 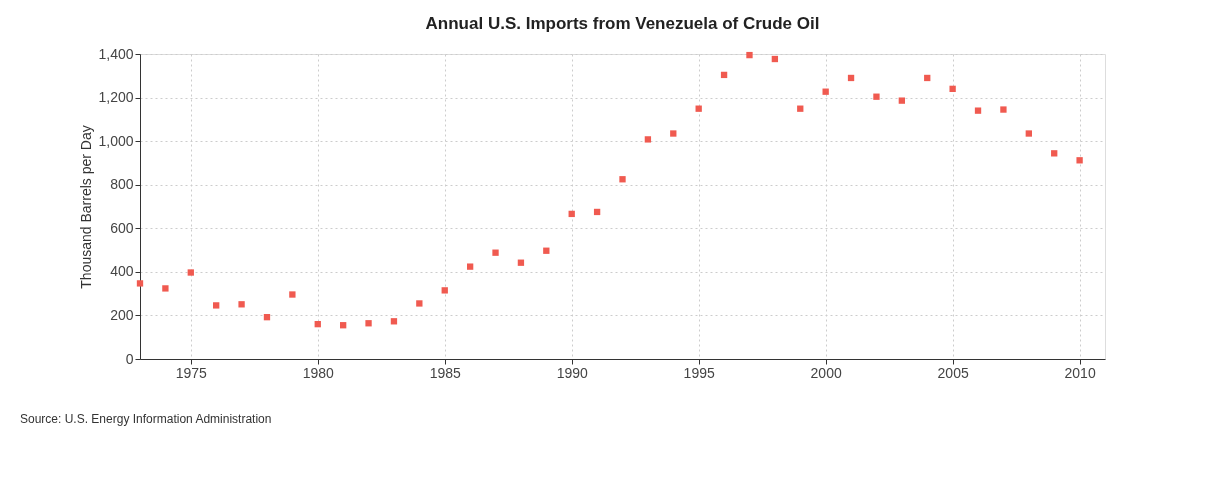 What do you see at coordinates (953, 372) in the screenshot?
I see `x-tick-label: 2005` at bounding box center [953, 372].